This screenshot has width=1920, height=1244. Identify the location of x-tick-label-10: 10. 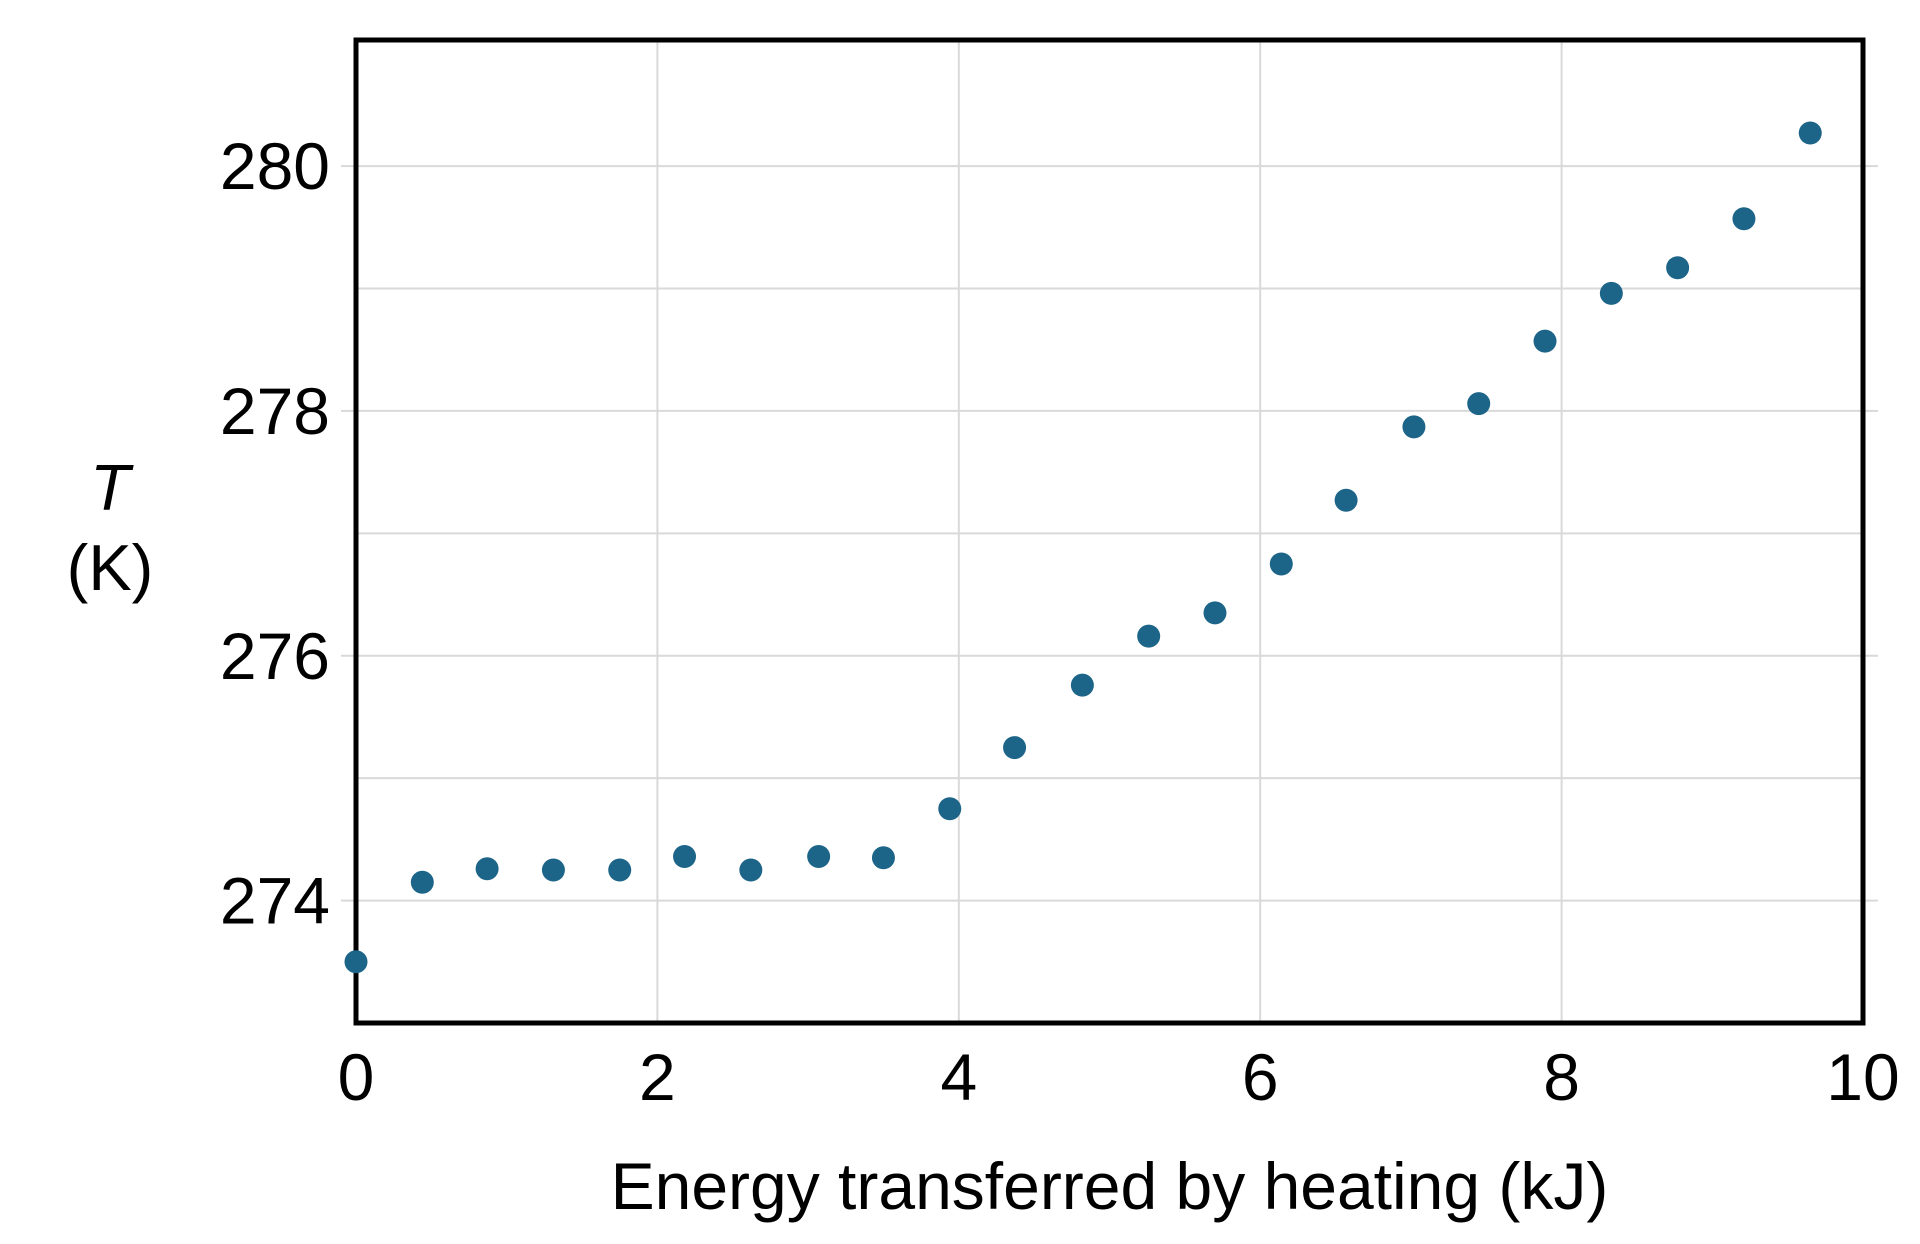
(1862, 1077).